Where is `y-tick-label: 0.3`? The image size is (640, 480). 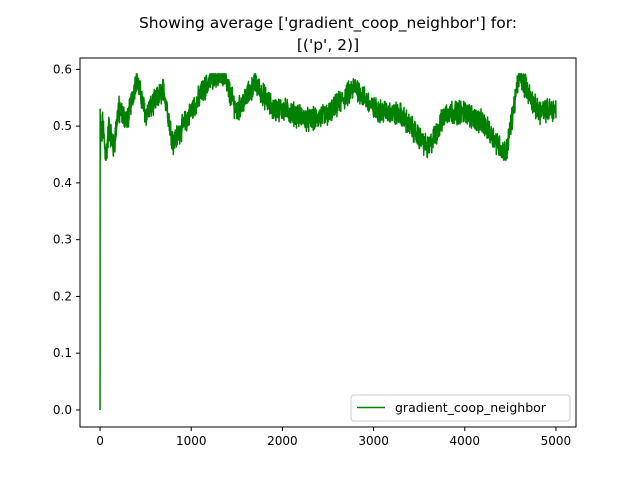 y-tick-label: 0.3 is located at coordinates (62, 240).